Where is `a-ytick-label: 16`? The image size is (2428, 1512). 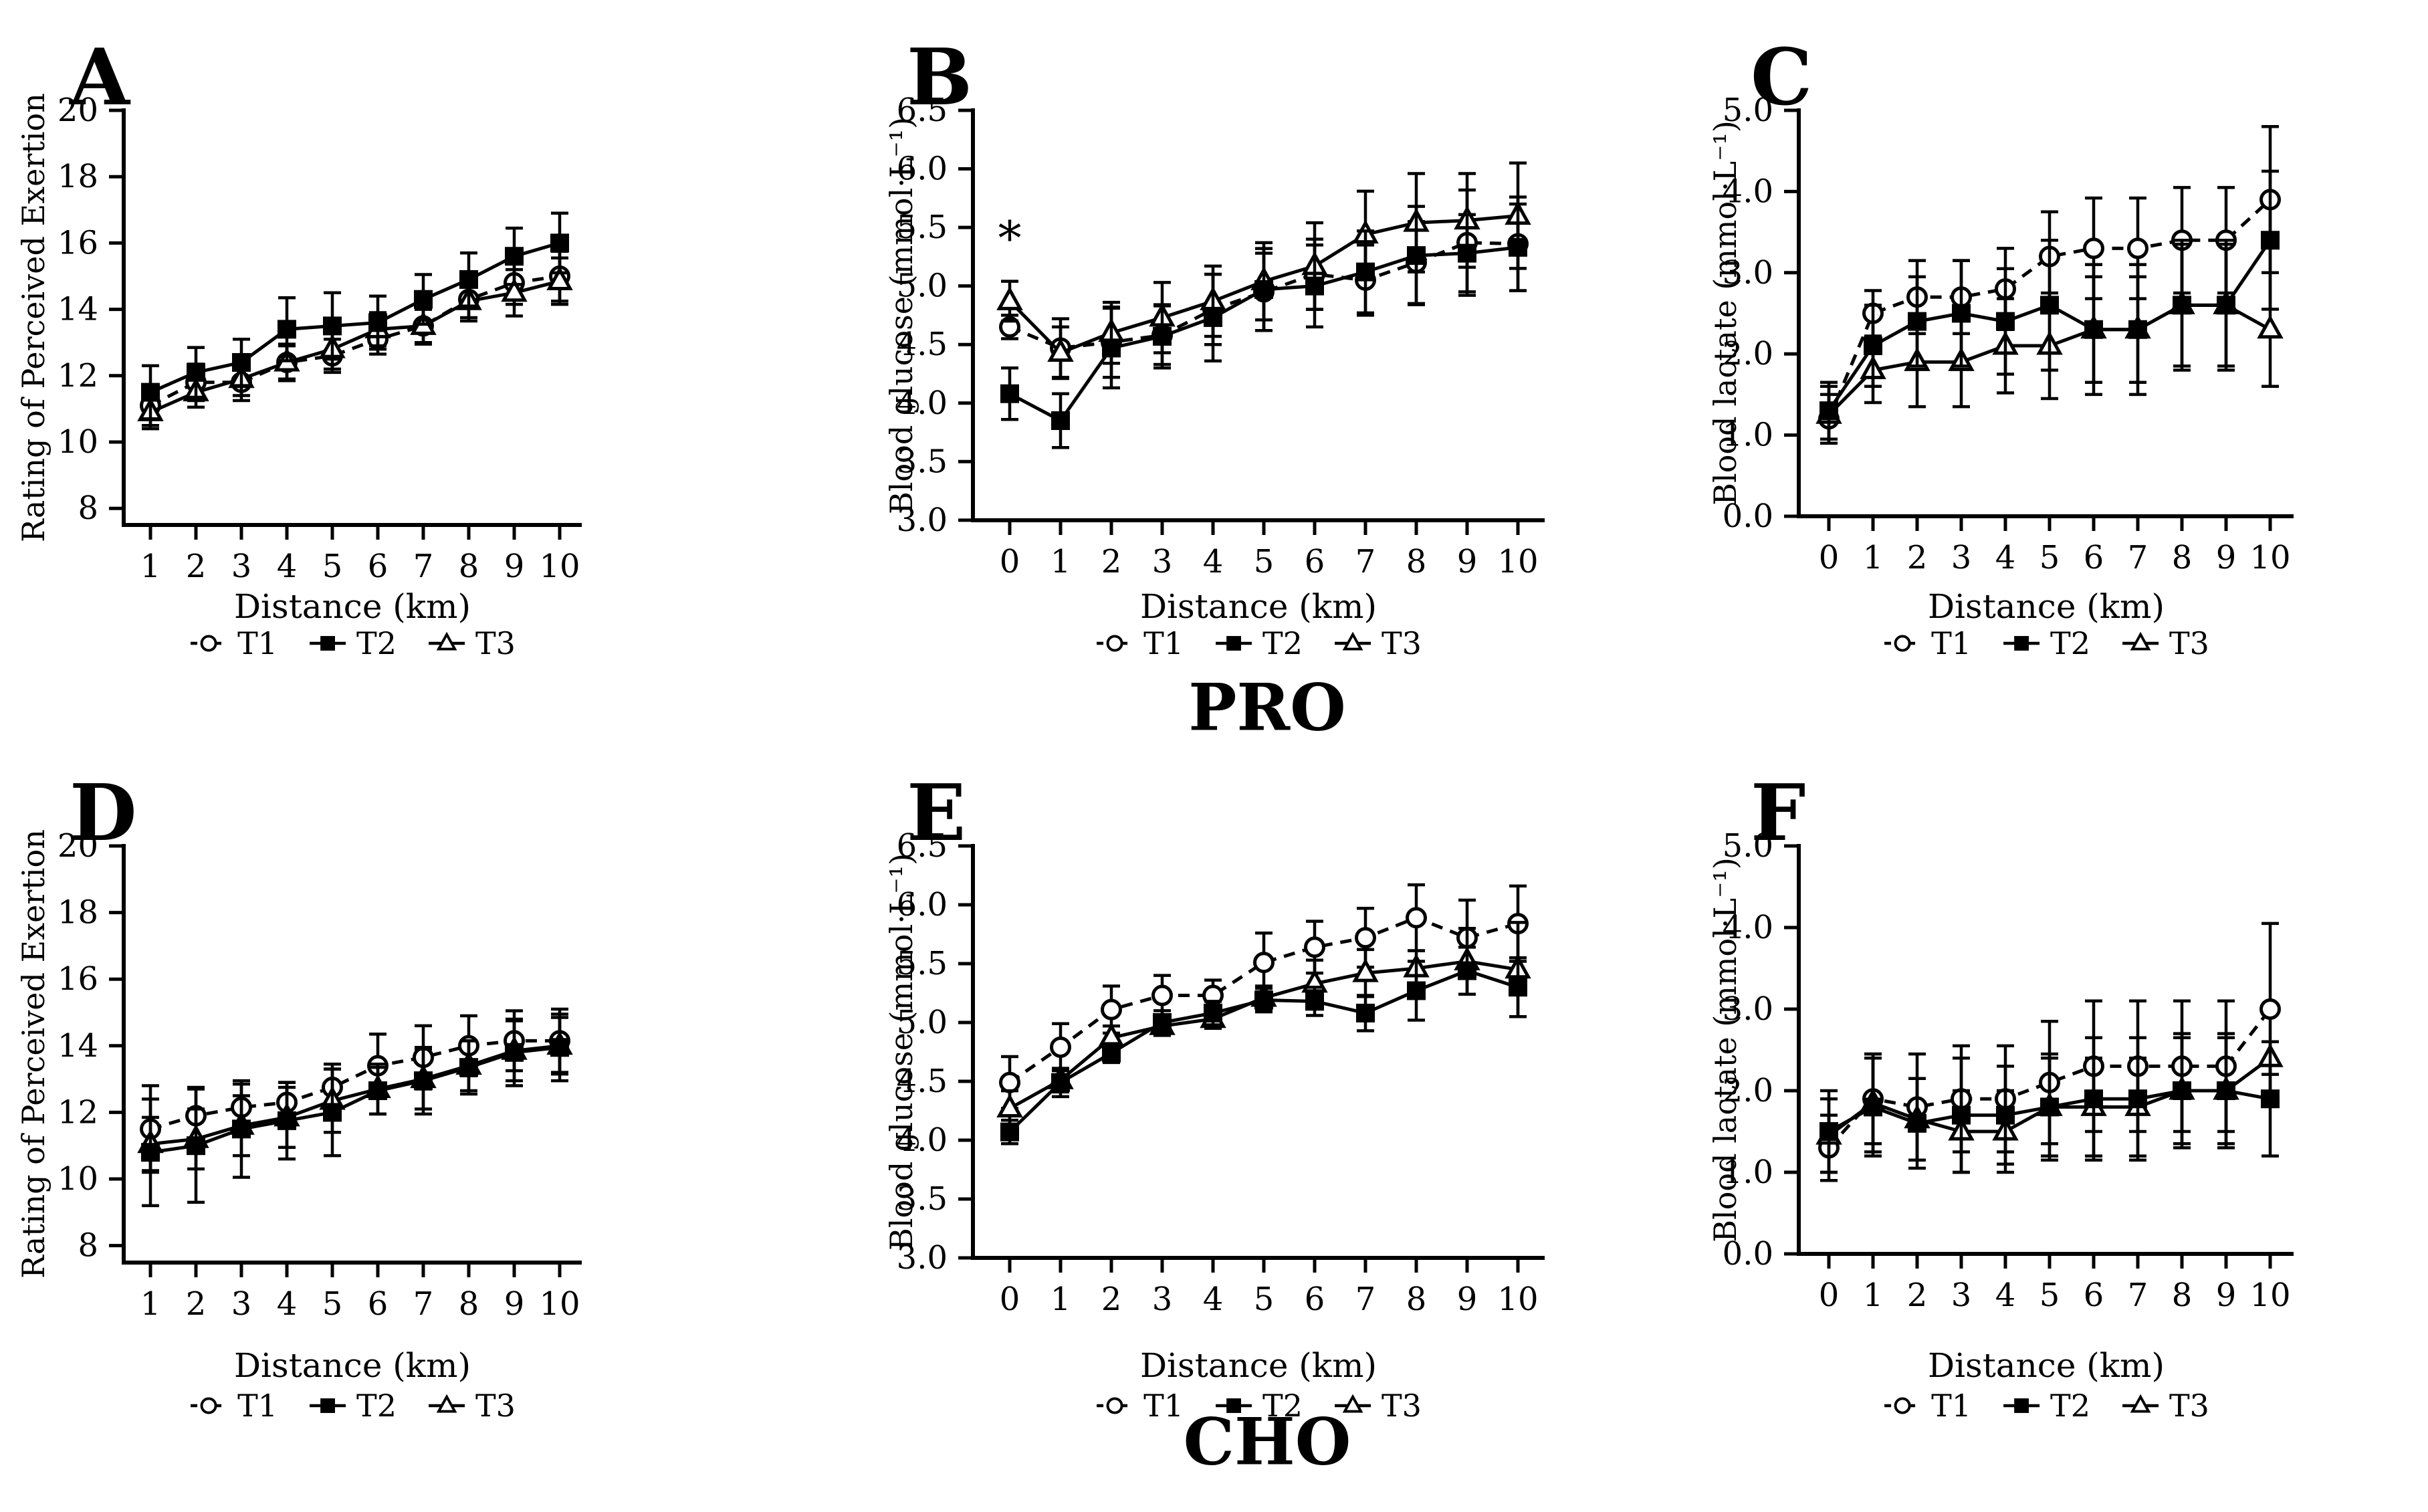 a-ytick-label: 16 is located at coordinates (78, 242).